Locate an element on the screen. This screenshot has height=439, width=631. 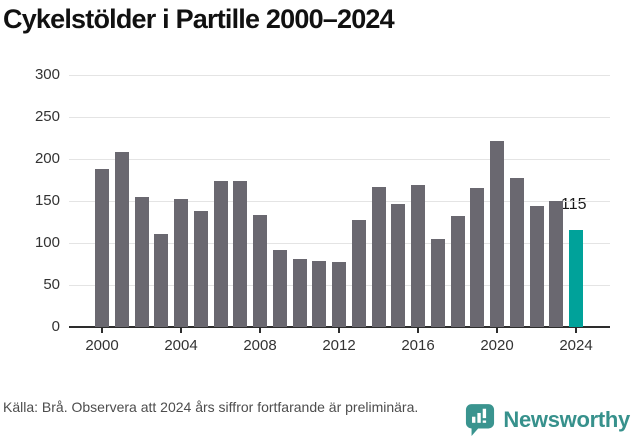
bar-2018 is located at coordinates (457, 271).